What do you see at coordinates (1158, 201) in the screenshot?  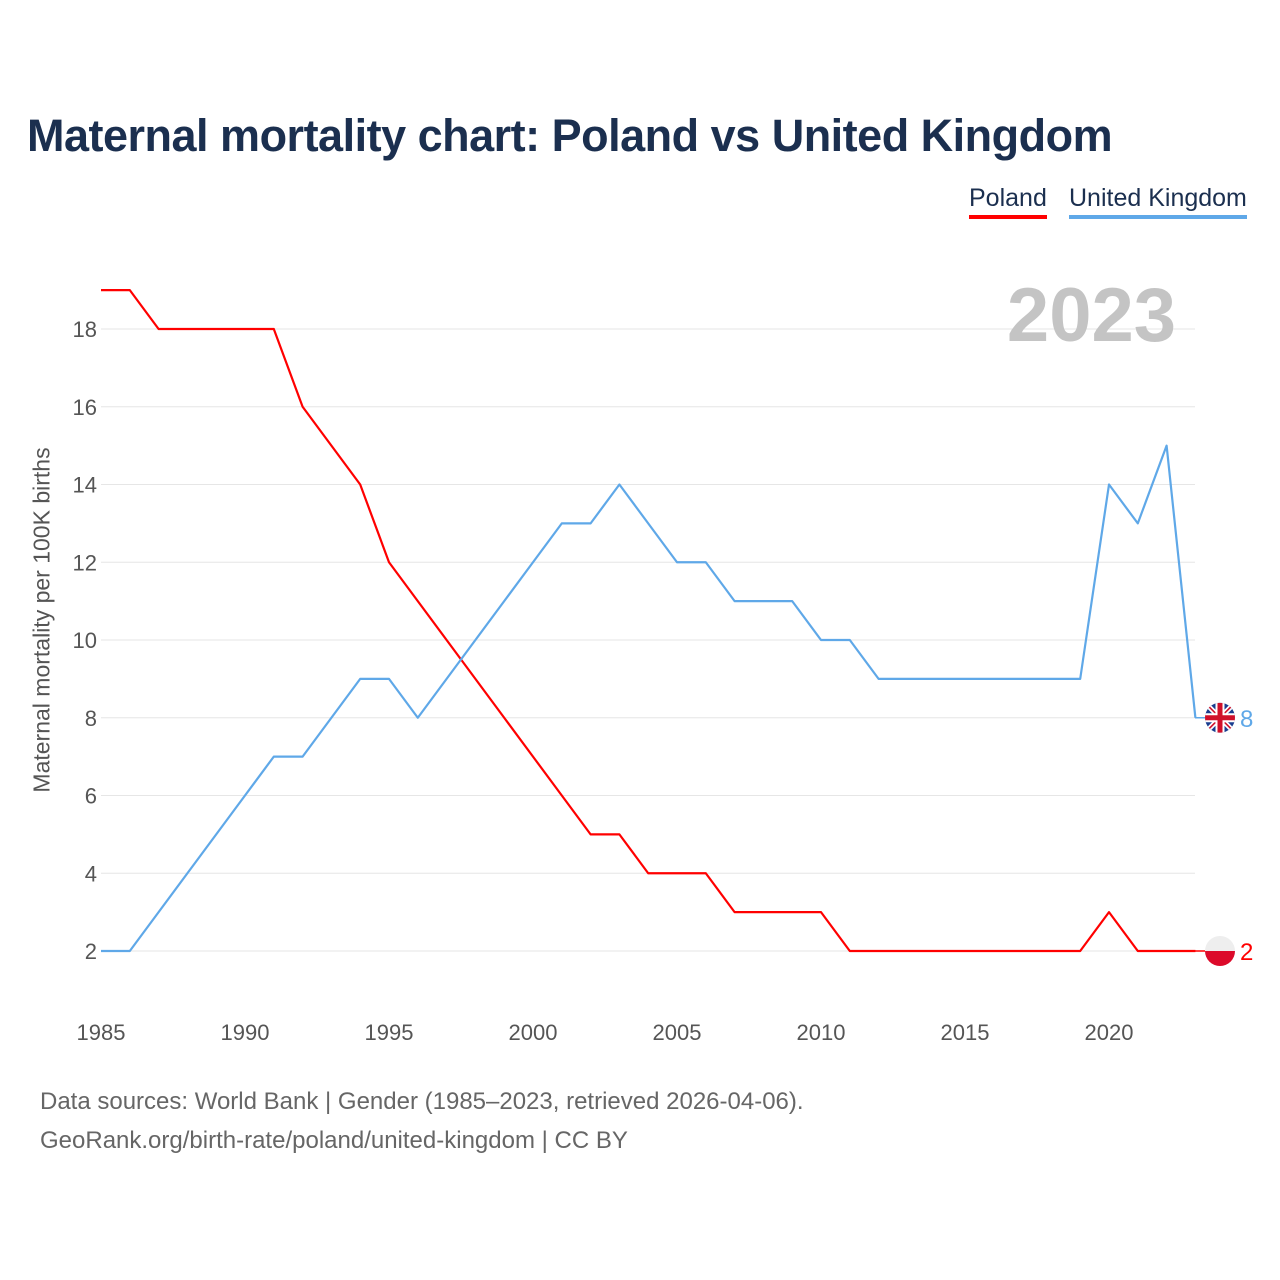 I see `legend-united-kingdom: United Kingdom` at bounding box center [1158, 201].